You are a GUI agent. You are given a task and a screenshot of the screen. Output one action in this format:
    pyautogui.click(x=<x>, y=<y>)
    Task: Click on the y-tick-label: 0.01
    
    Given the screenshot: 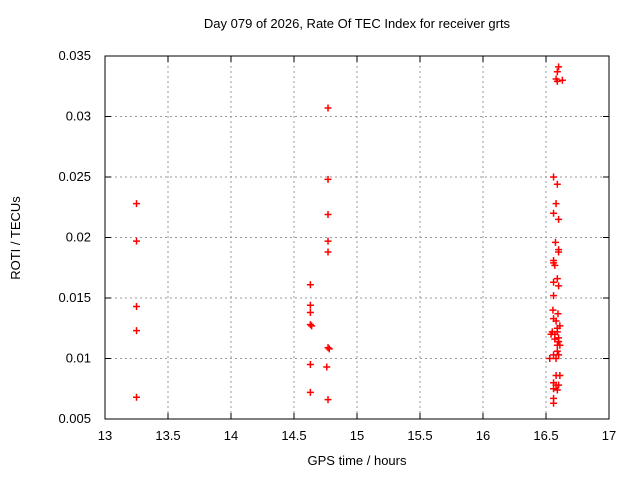 What is the action you would take?
    pyautogui.click(x=78, y=358)
    